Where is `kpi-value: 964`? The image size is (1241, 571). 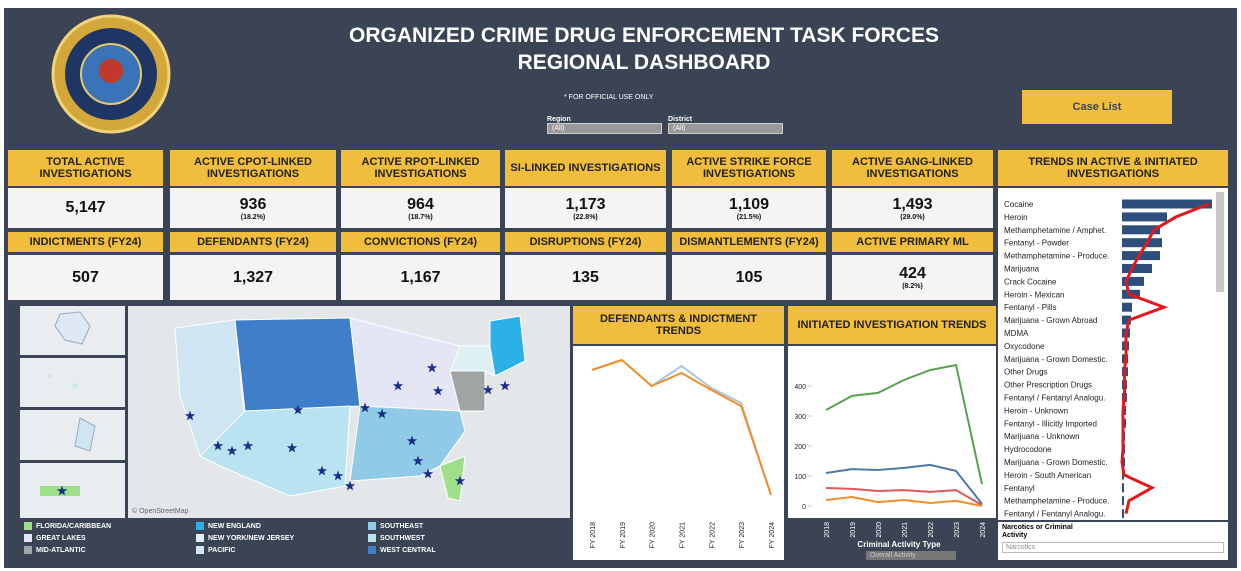 kpi-value: 964 is located at coordinates (420, 204).